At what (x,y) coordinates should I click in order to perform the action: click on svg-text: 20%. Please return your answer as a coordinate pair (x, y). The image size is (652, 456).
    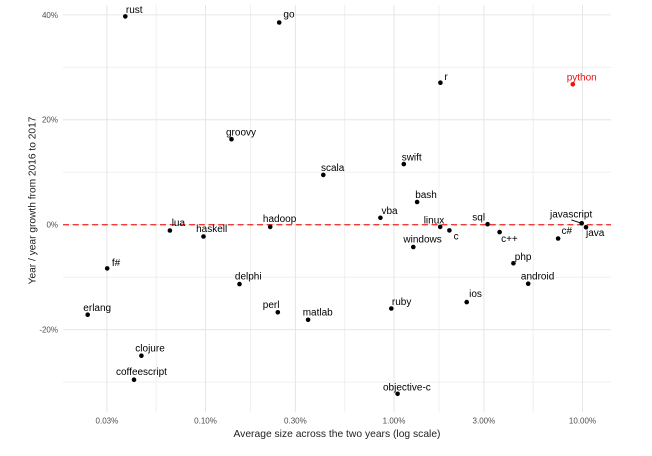
    Looking at the image, I should click on (50, 120).